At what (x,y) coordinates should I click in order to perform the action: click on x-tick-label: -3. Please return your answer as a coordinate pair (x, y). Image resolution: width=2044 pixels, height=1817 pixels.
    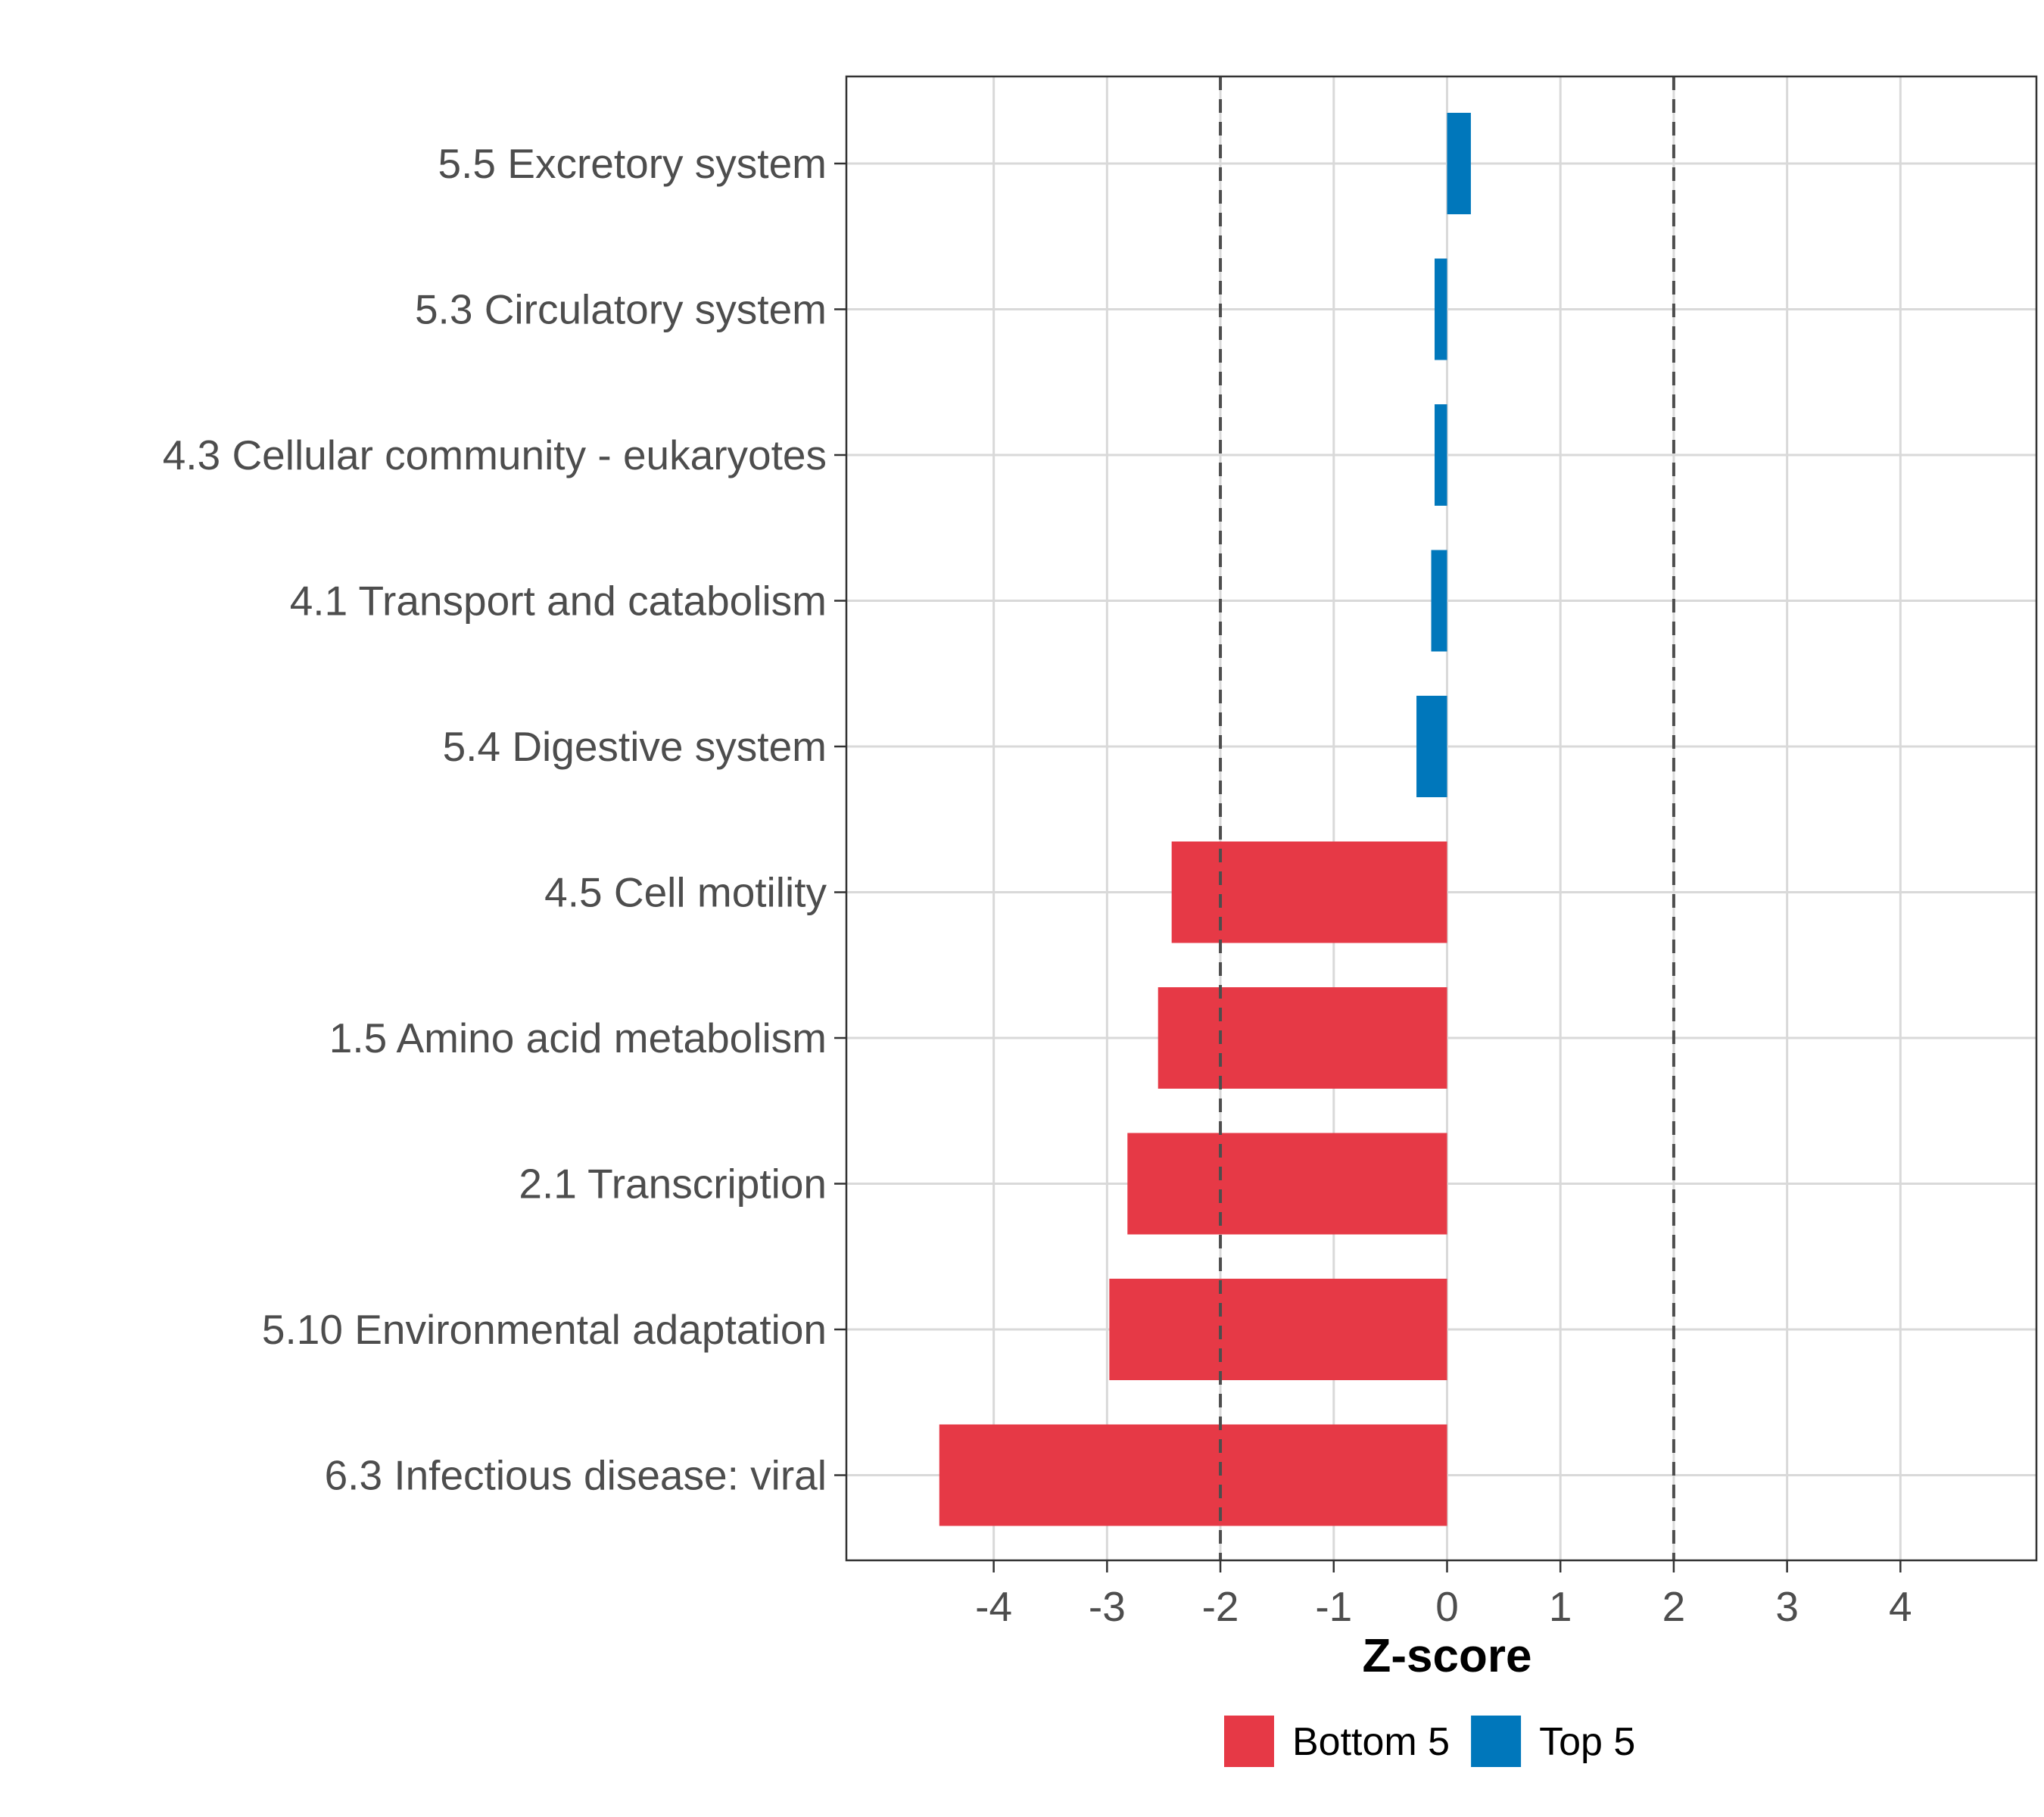
    Looking at the image, I should click on (1107, 1606).